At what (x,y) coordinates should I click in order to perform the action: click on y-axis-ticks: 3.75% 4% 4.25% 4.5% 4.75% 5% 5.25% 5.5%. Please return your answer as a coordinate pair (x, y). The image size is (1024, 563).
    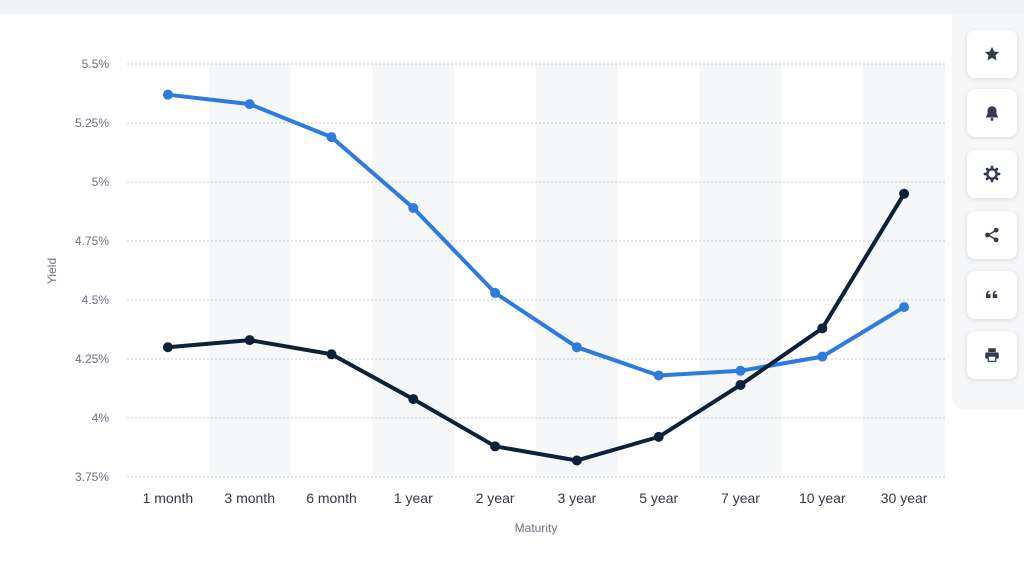
    Looking at the image, I should click on (92, 270).